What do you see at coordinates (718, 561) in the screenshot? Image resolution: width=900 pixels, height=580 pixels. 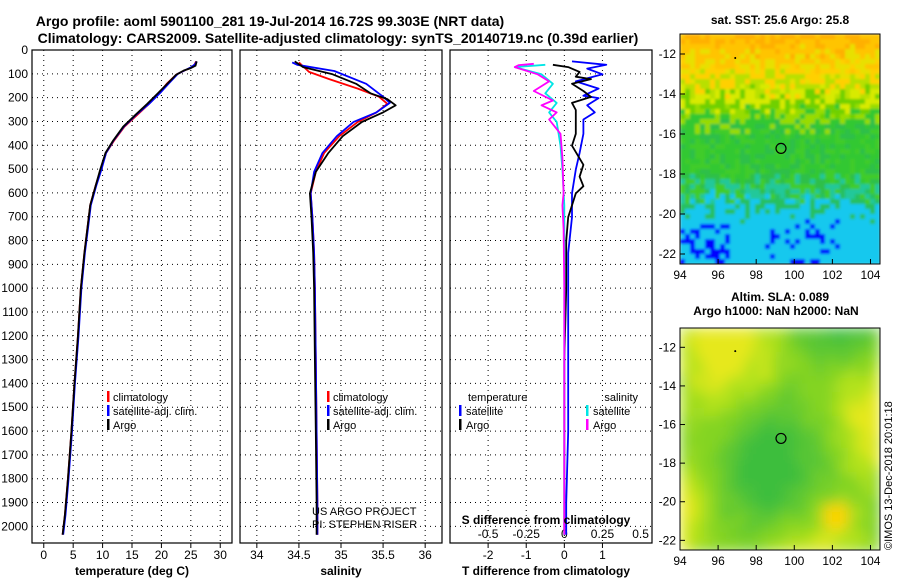 I see `lon-tick-label: 96` at bounding box center [718, 561].